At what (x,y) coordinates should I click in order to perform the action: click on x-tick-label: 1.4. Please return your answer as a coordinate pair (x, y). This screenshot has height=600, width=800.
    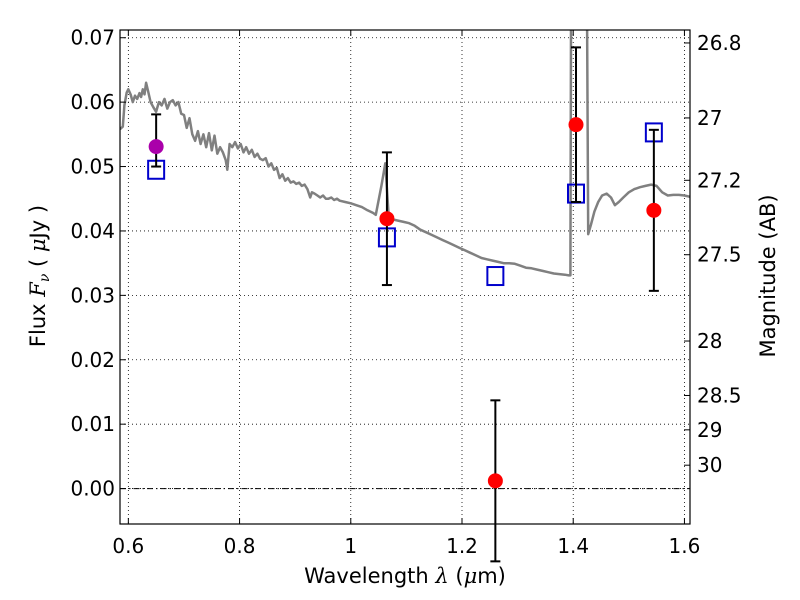
    Looking at the image, I should click on (573, 546).